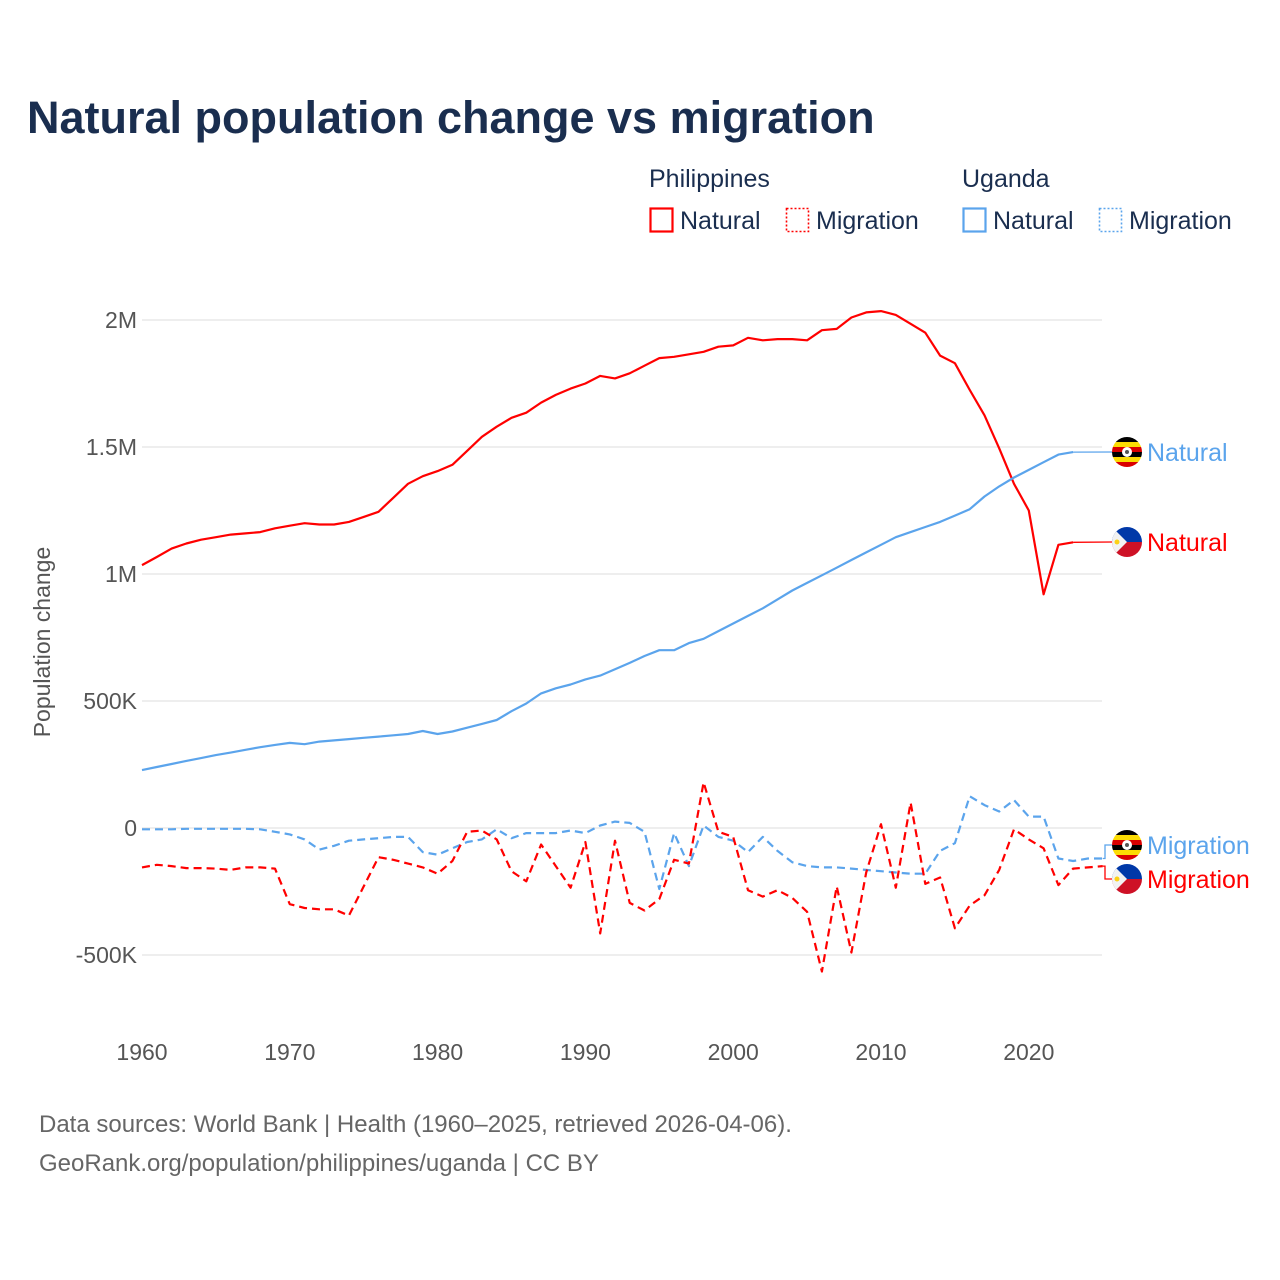 The image size is (1280, 1280). Describe the element at coordinates (437, 1052) in the screenshot. I see `x-tick-label: 1980` at that location.